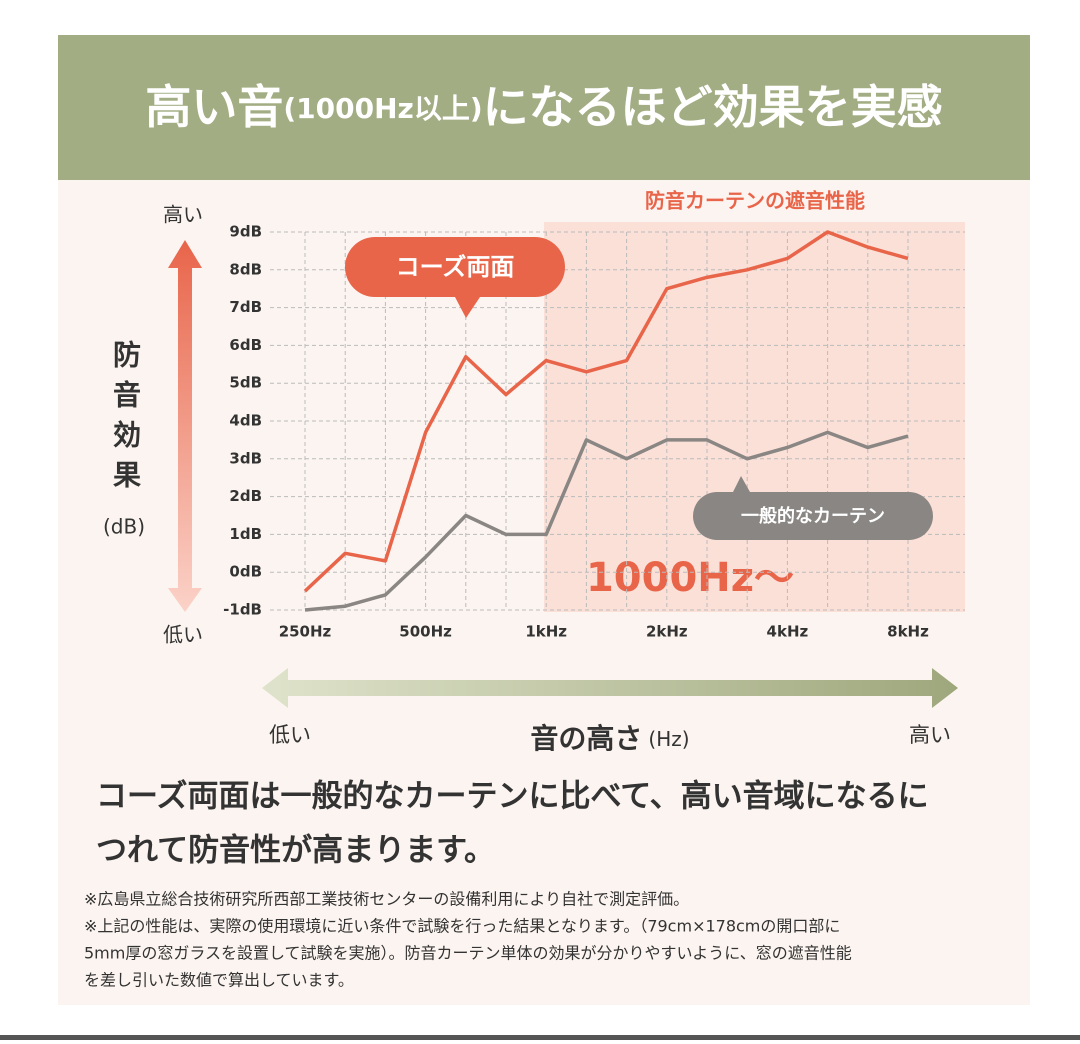 Image resolution: width=1080 pixels, height=1044 pixels. What do you see at coordinates (183, 635) in the screenshot?
I see `y-low: 低い` at bounding box center [183, 635].